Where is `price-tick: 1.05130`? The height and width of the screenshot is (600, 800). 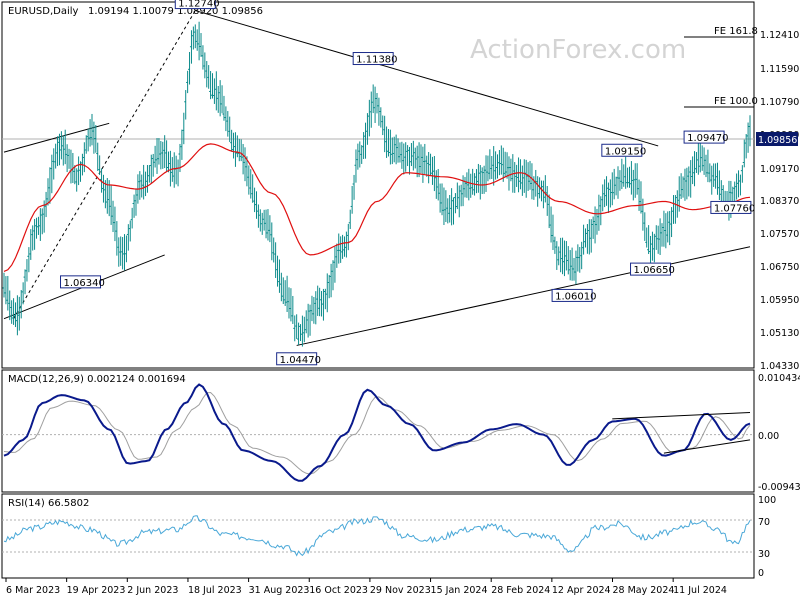
price-tick: 1.05130 is located at coordinates (779, 333).